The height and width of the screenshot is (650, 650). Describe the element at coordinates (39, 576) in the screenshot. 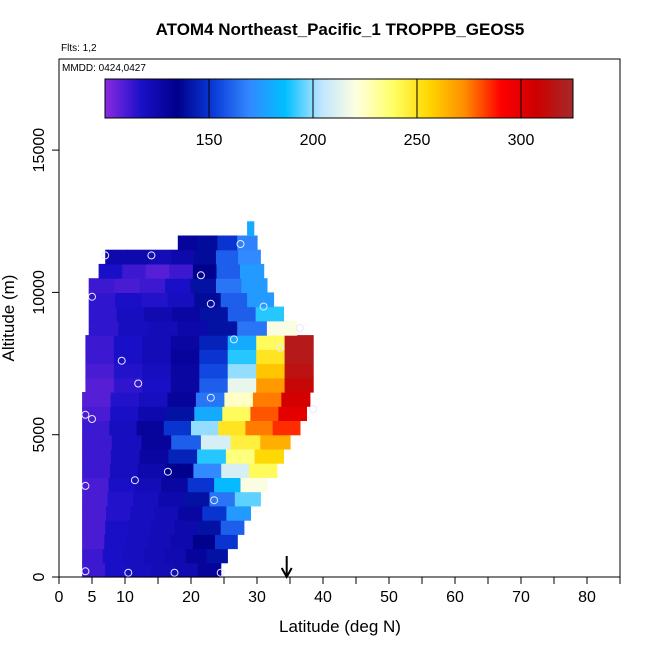

I see `y-tick-label: 0` at that location.